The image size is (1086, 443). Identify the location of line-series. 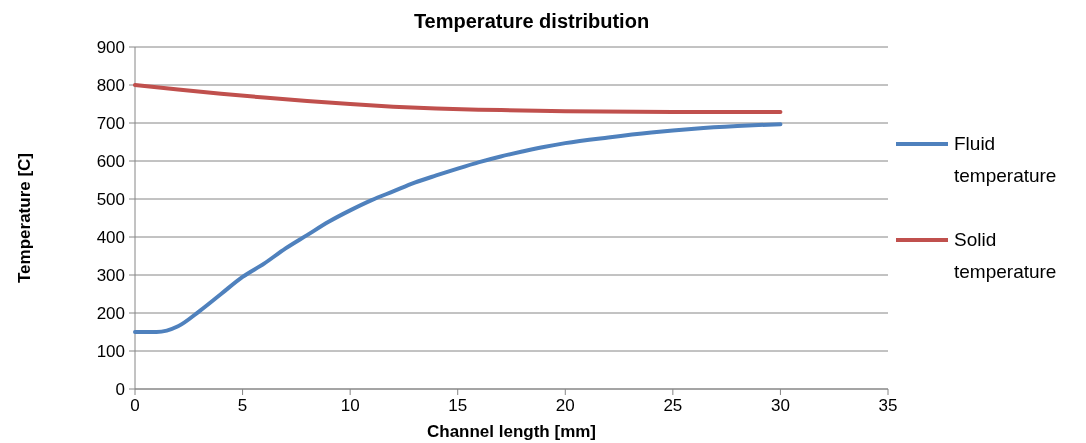
(458, 98).